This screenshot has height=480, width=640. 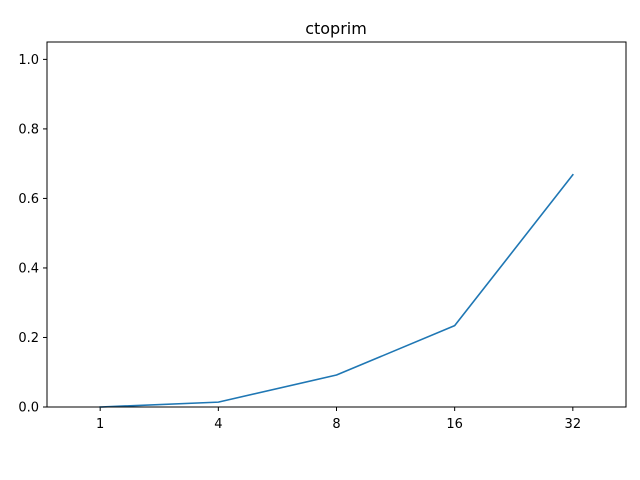 What do you see at coordinates (218, 424) in the screenshot?
I see `x-tick-label: 4` at bounding box center [218, 424].